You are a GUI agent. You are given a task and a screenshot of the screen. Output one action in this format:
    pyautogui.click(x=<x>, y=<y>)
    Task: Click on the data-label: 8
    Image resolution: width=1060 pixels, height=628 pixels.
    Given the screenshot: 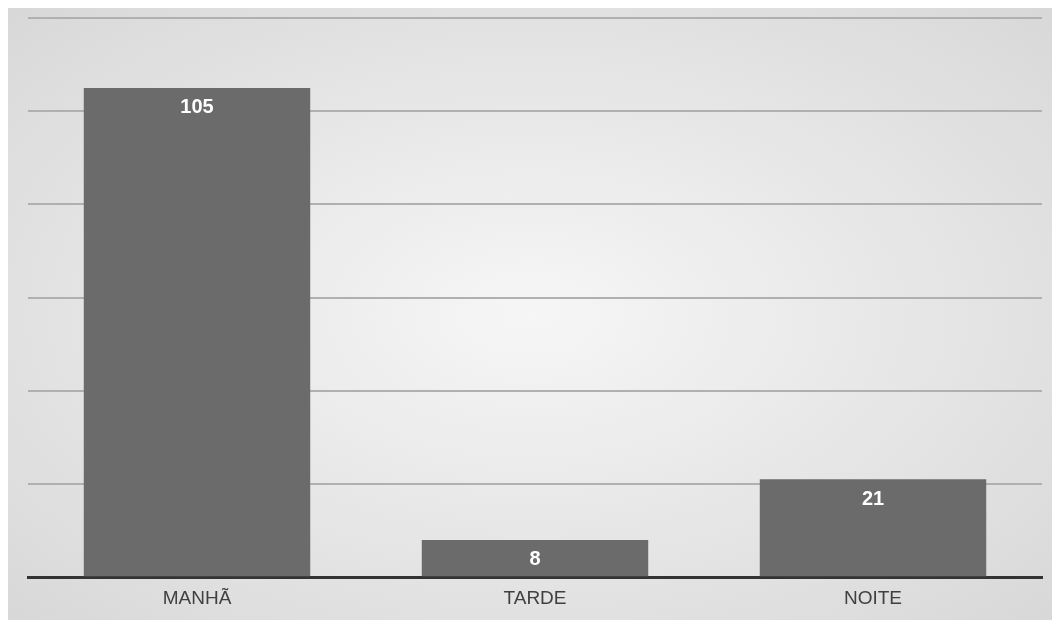 What is the action you would take?
    pyautogui.click(x=535, y=558)
    